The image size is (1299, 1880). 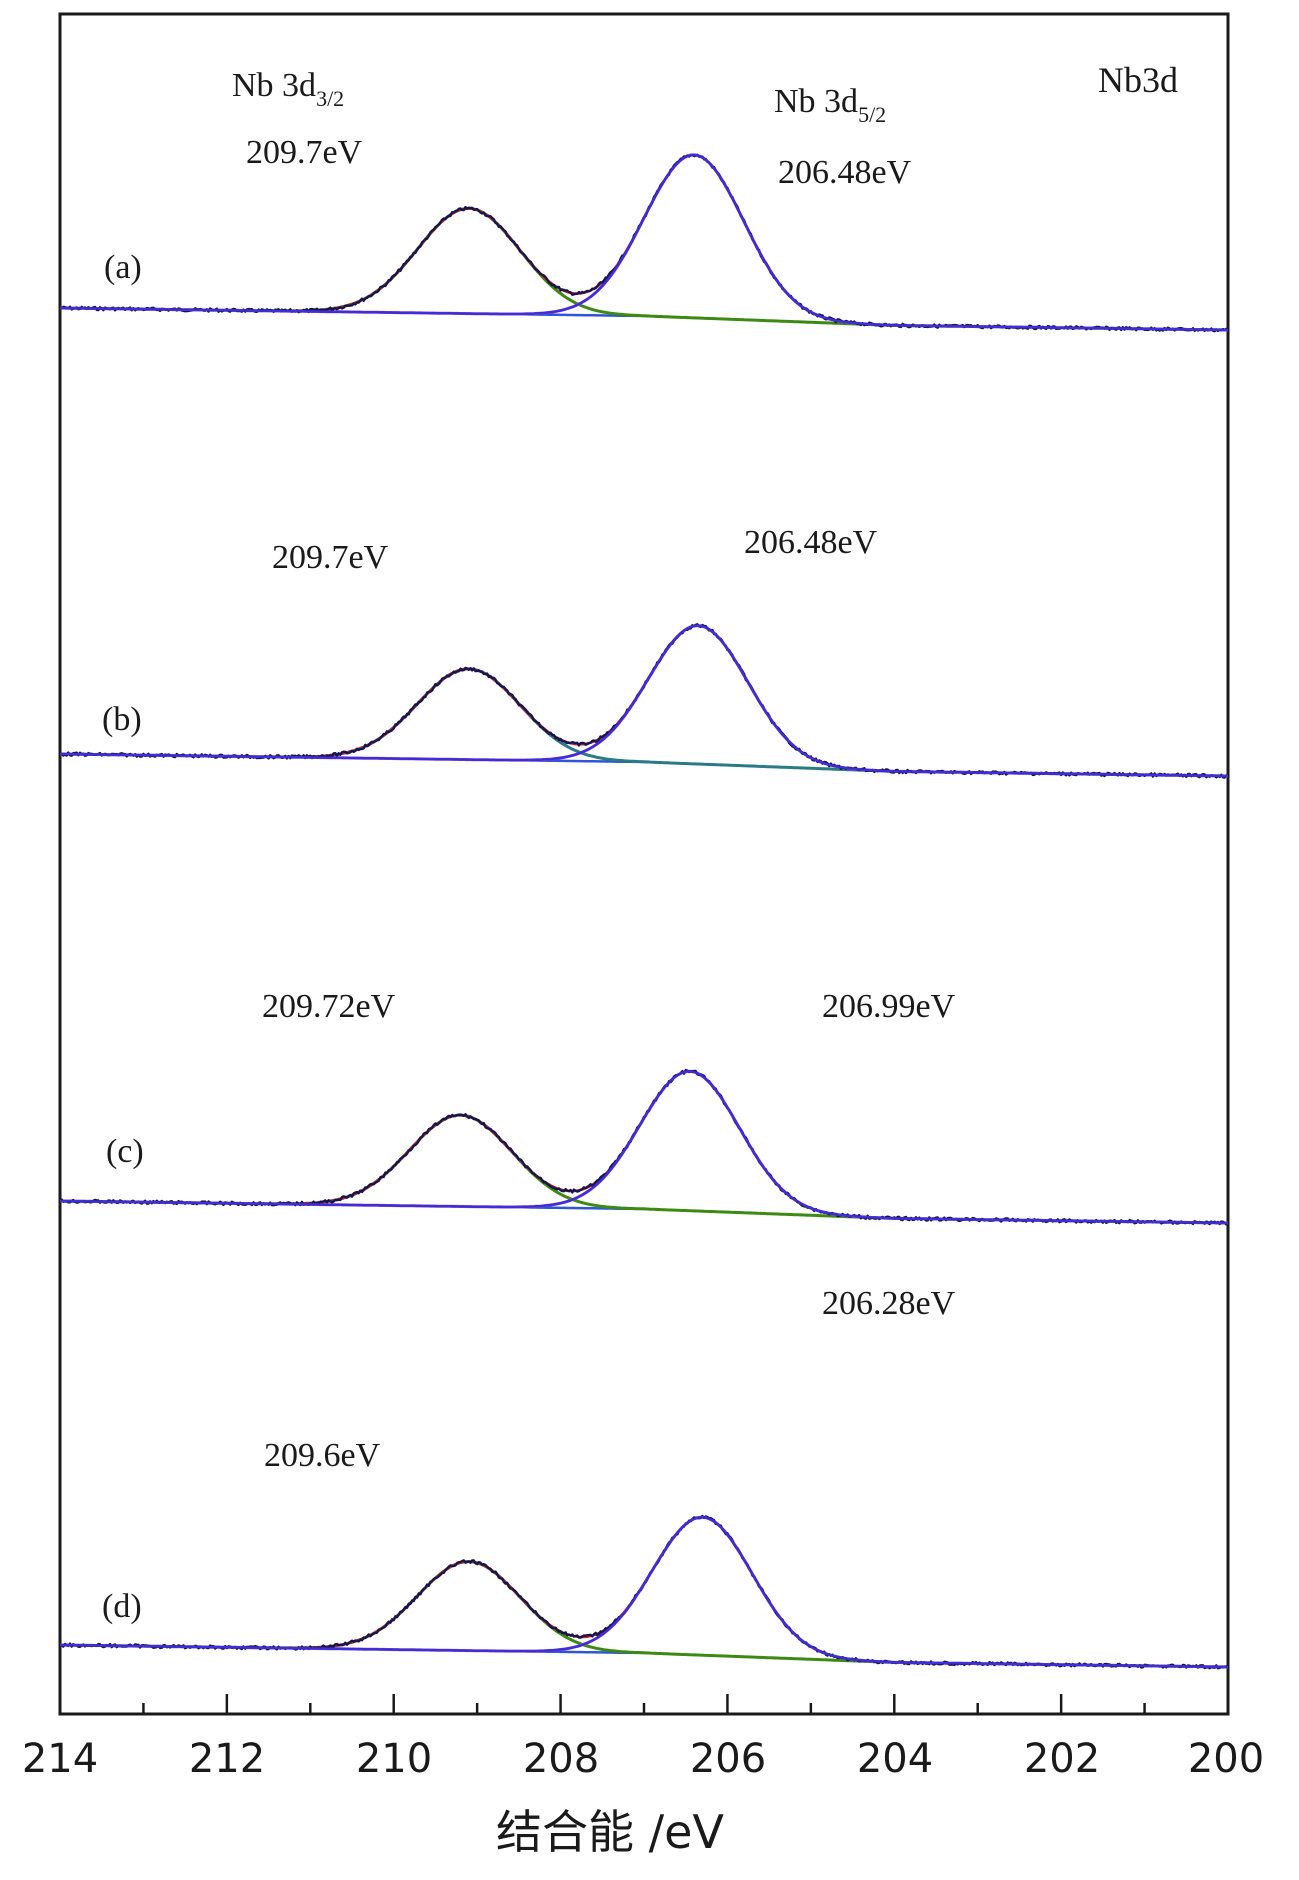 What do you see at coordinates (227, 1759) in the screenshot?
I see `x-tick-label: 212` at bounding box center [227, 1759].